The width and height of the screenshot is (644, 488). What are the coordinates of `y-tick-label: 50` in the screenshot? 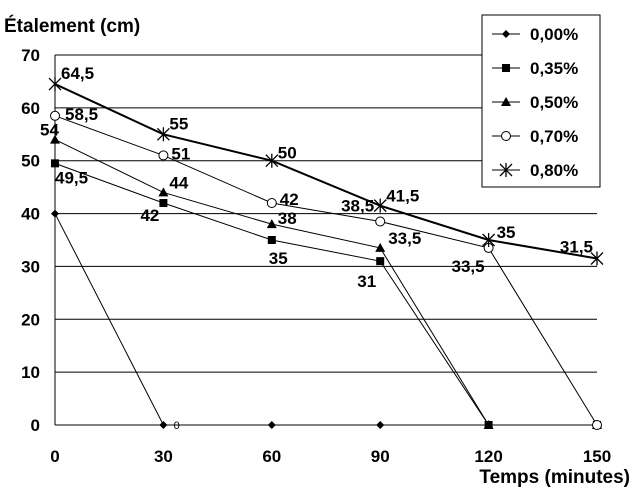 It's located at (30, 161).